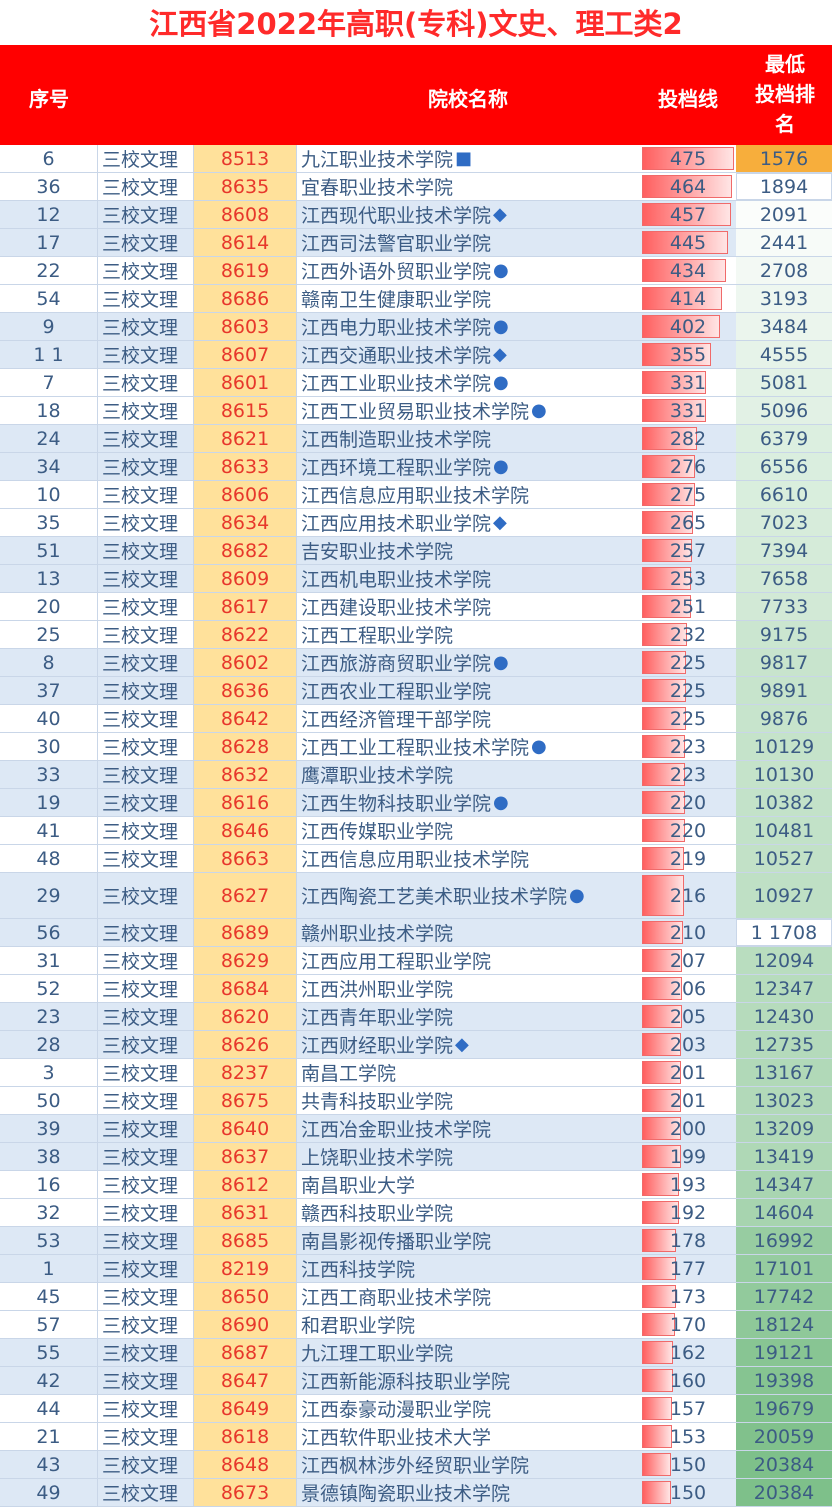  I want to click on rank-cell: 7733, so click(784, 606).